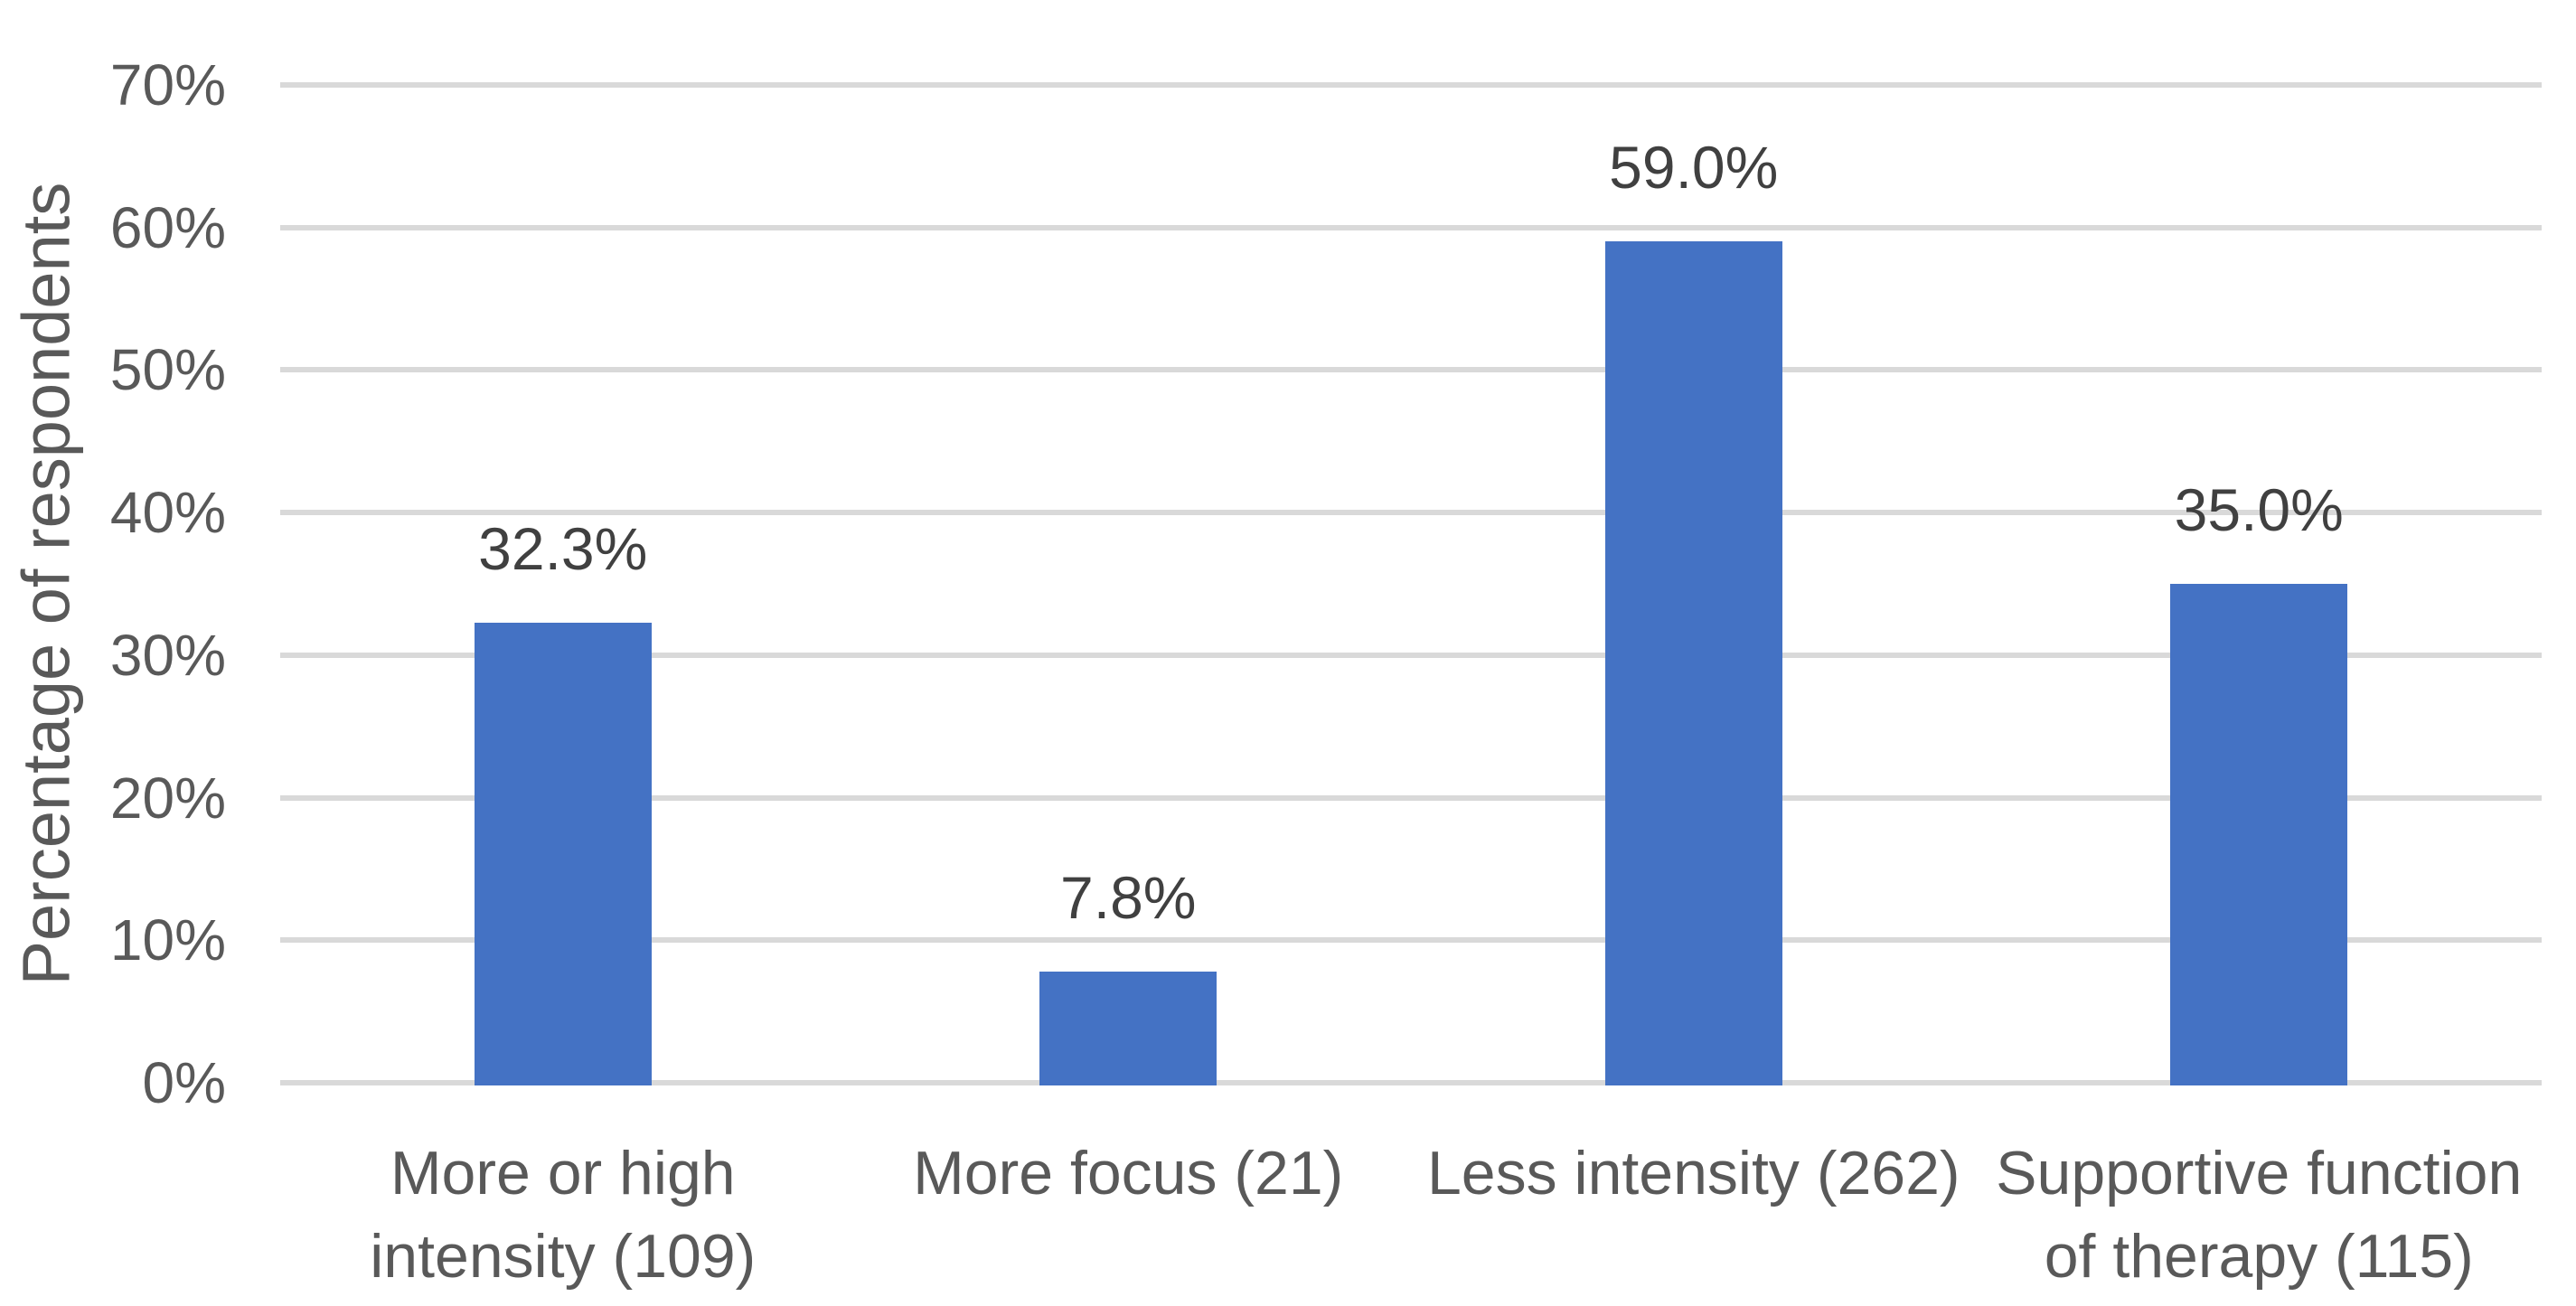 The height and width of the screenshot is (1306, 2576). What do you see at coordinates (563, 548) in the screenshot?
I see `bar-value-label: 32.3%` at bounding box center [563, 548].